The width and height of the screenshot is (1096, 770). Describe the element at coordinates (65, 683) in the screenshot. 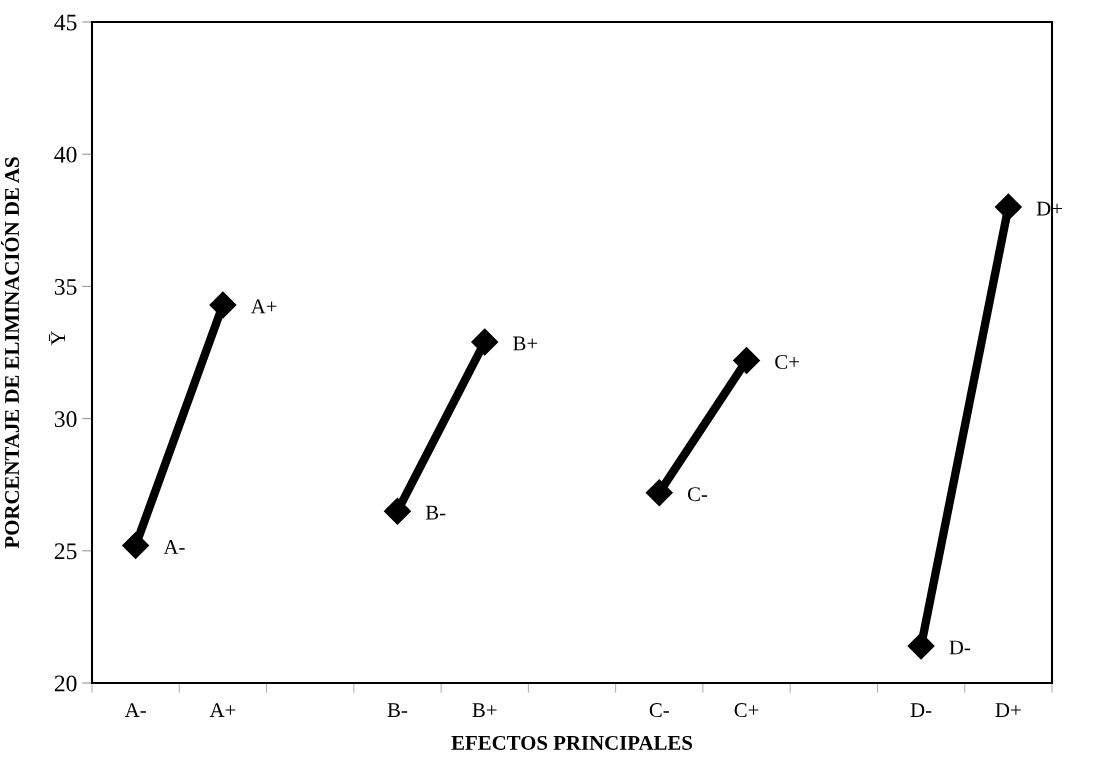

I see `y-tick-label: 20` at that location.